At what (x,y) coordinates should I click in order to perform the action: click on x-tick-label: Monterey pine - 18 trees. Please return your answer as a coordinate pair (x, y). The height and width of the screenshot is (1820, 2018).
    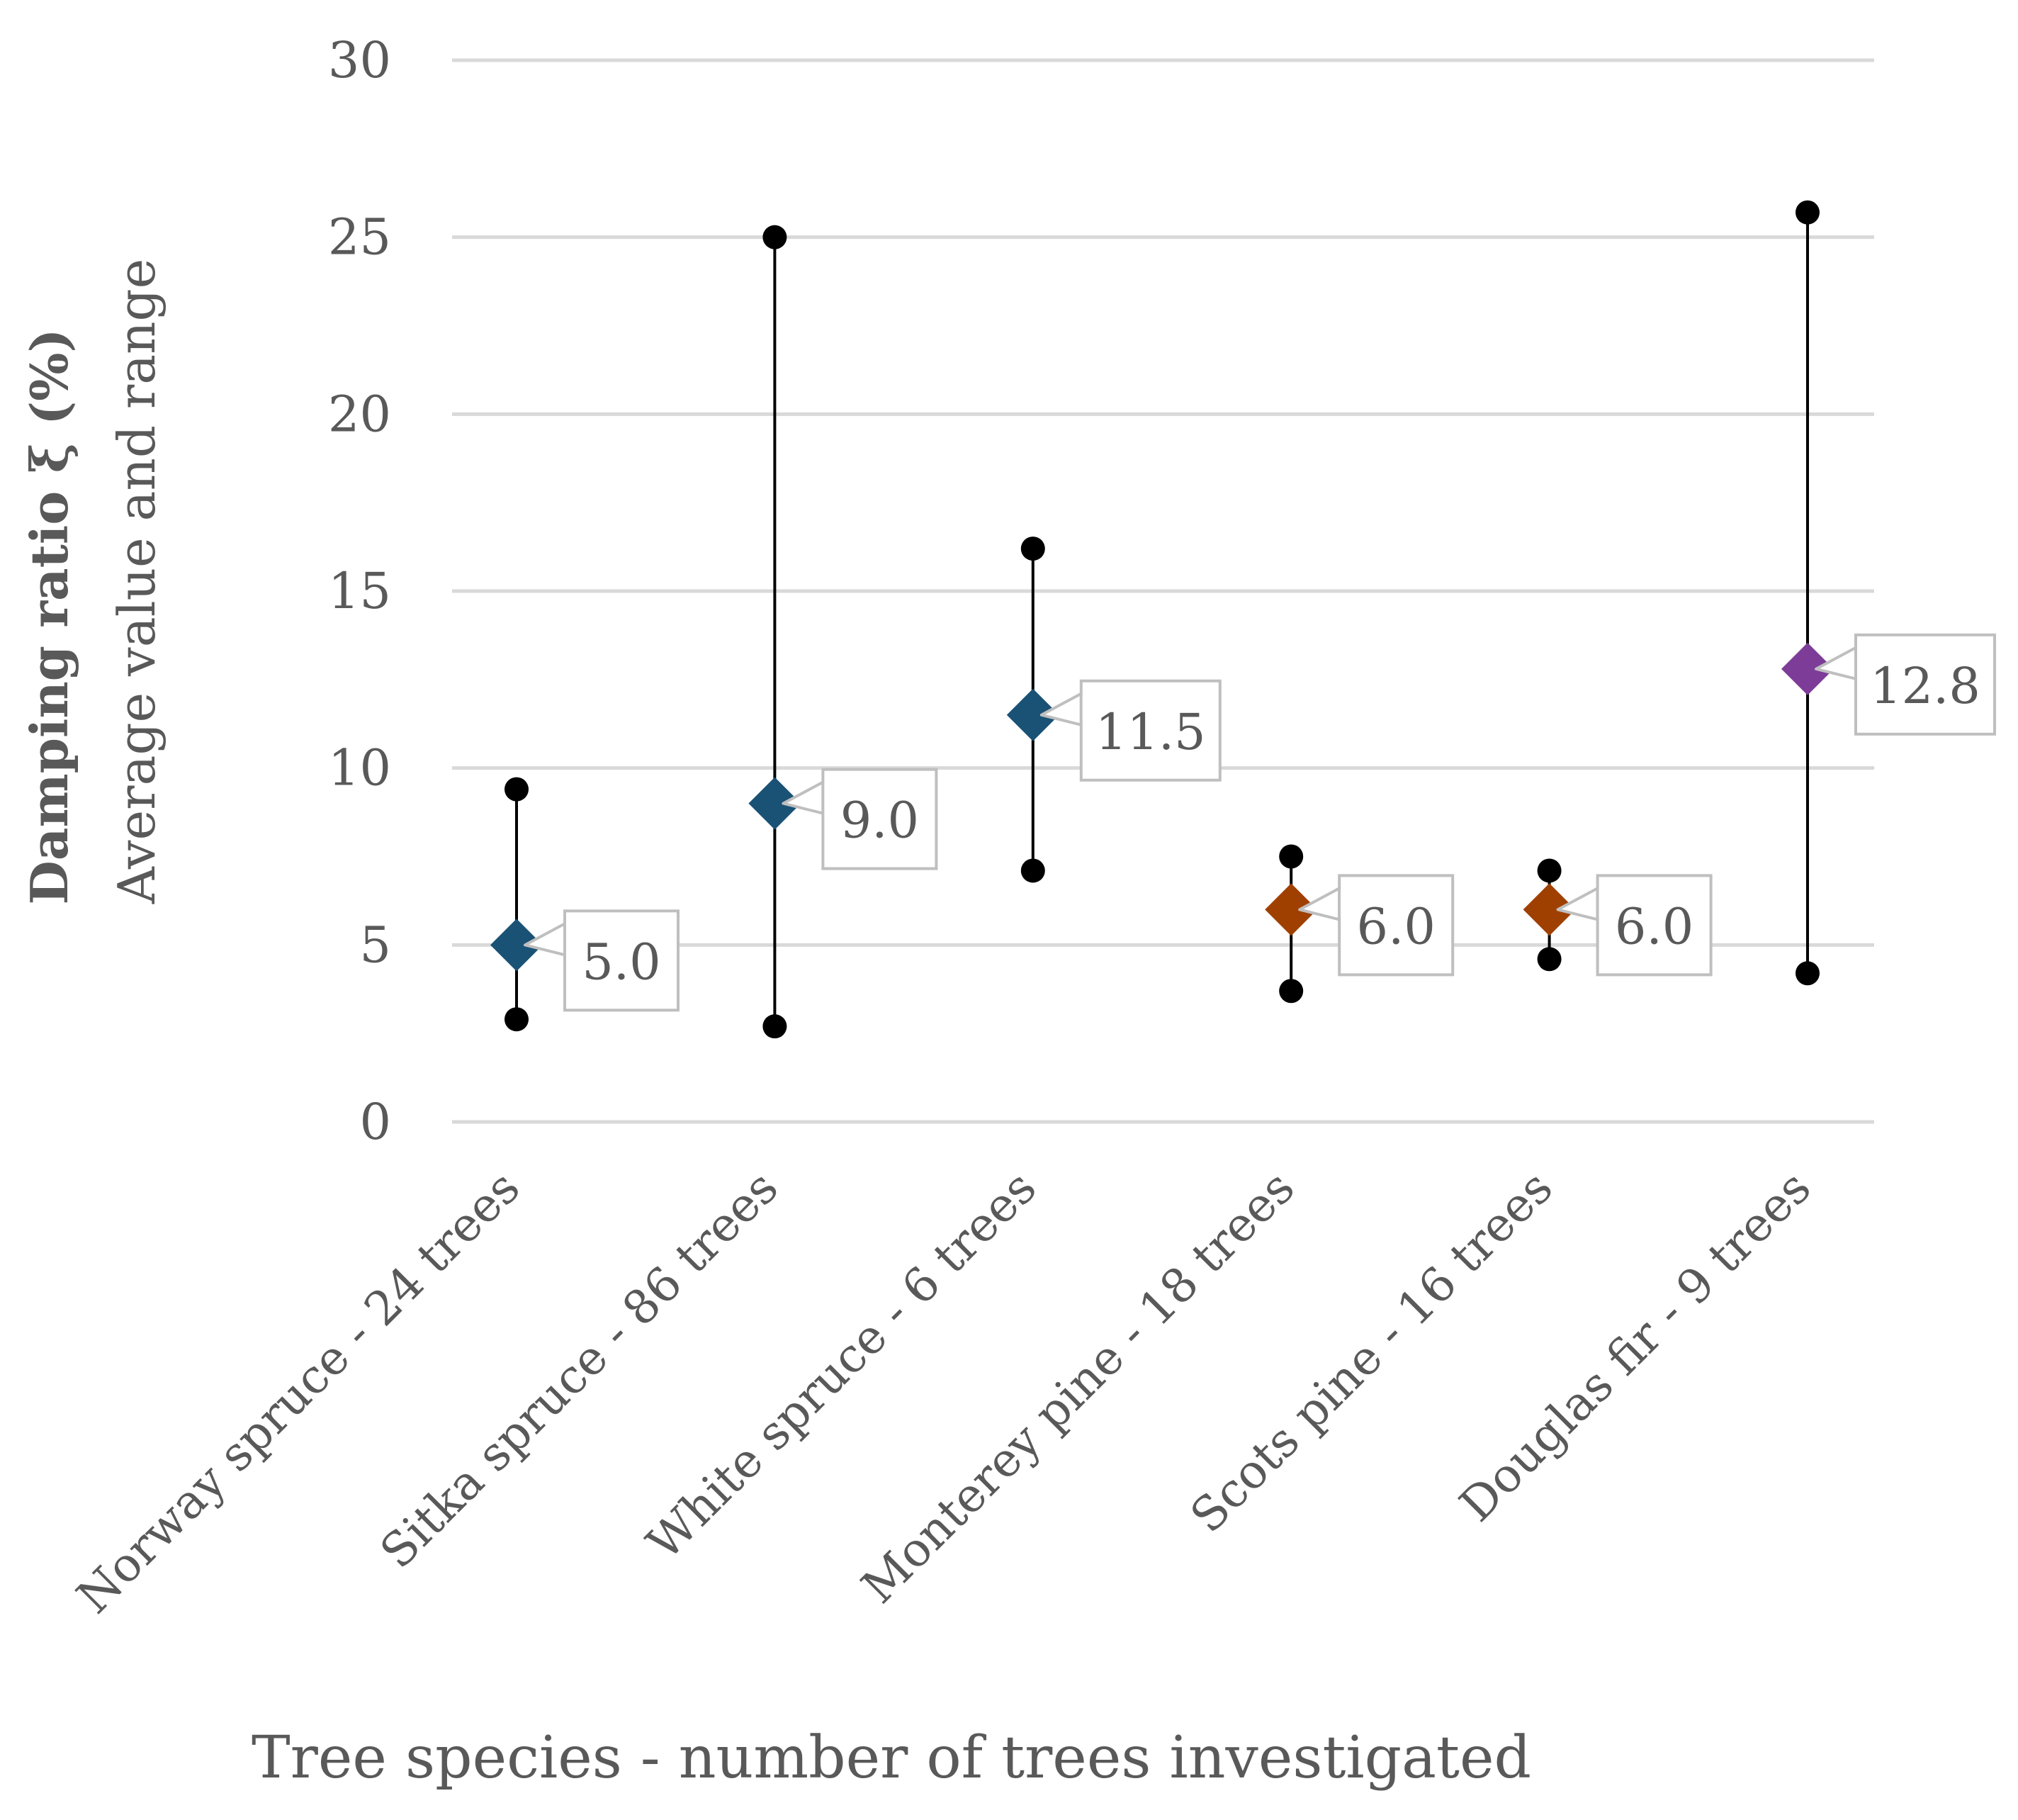
    Looking at the image, I should click on (1077, 1387).